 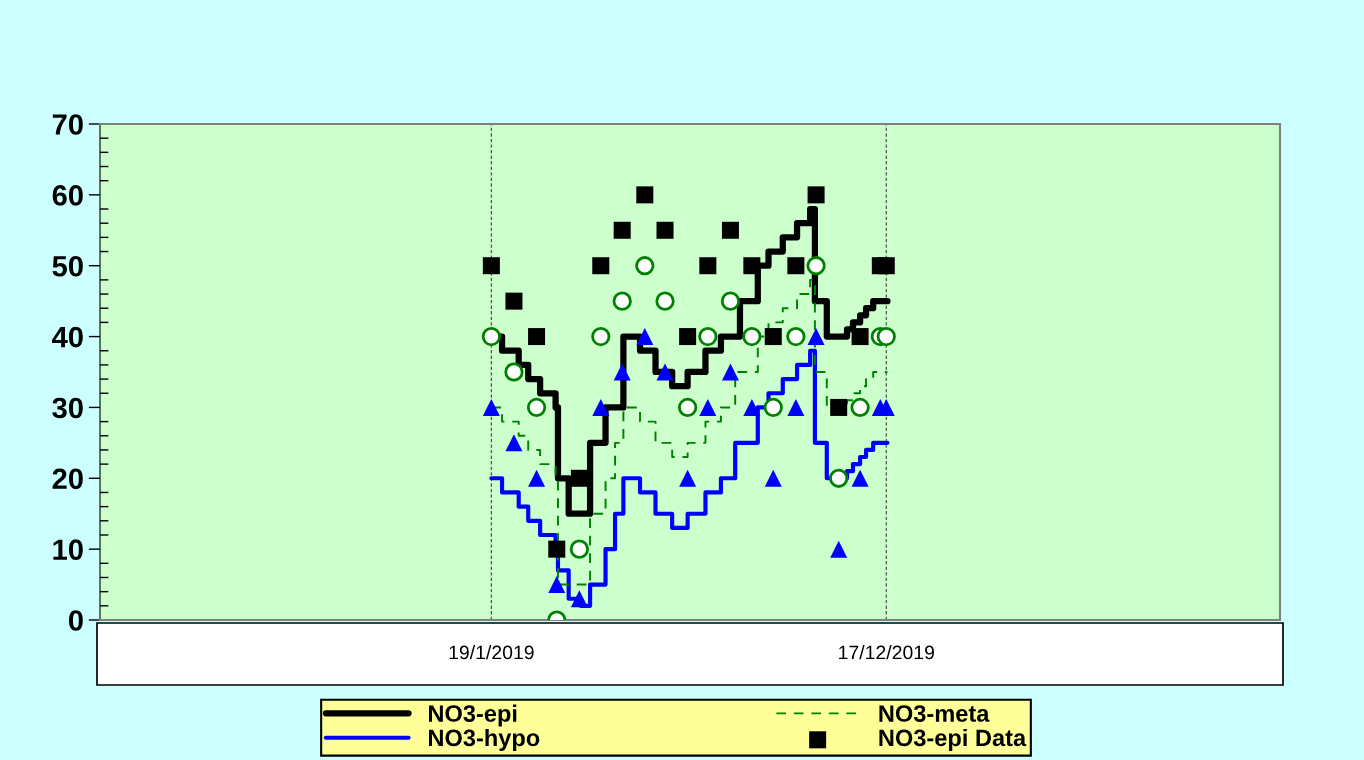 What do you see at coordinates (67, 479) in the screenshot?
I see `y-tick-label: 20` at bounding box center [67, 479].